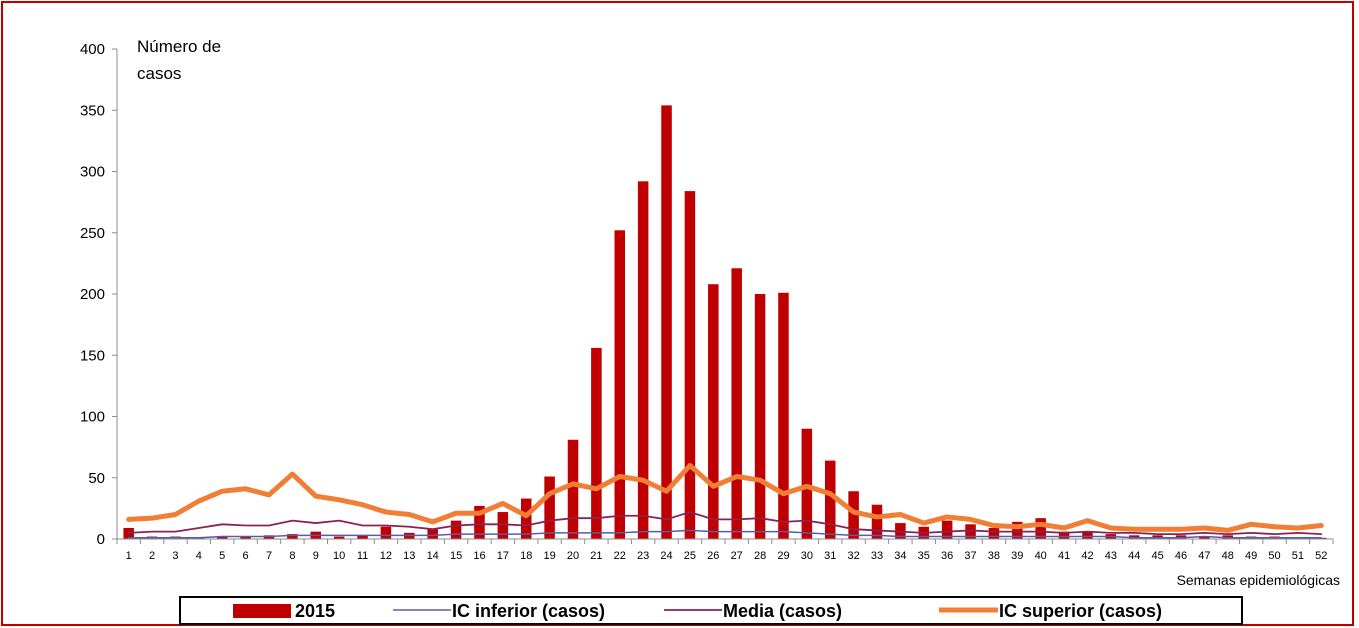 The width and height of the screenshot is (1359, 628). What do you see at coordinates (92, 49) in the screenshot?
I see `y-tick-label: 400` at bounding box center [92, 49].